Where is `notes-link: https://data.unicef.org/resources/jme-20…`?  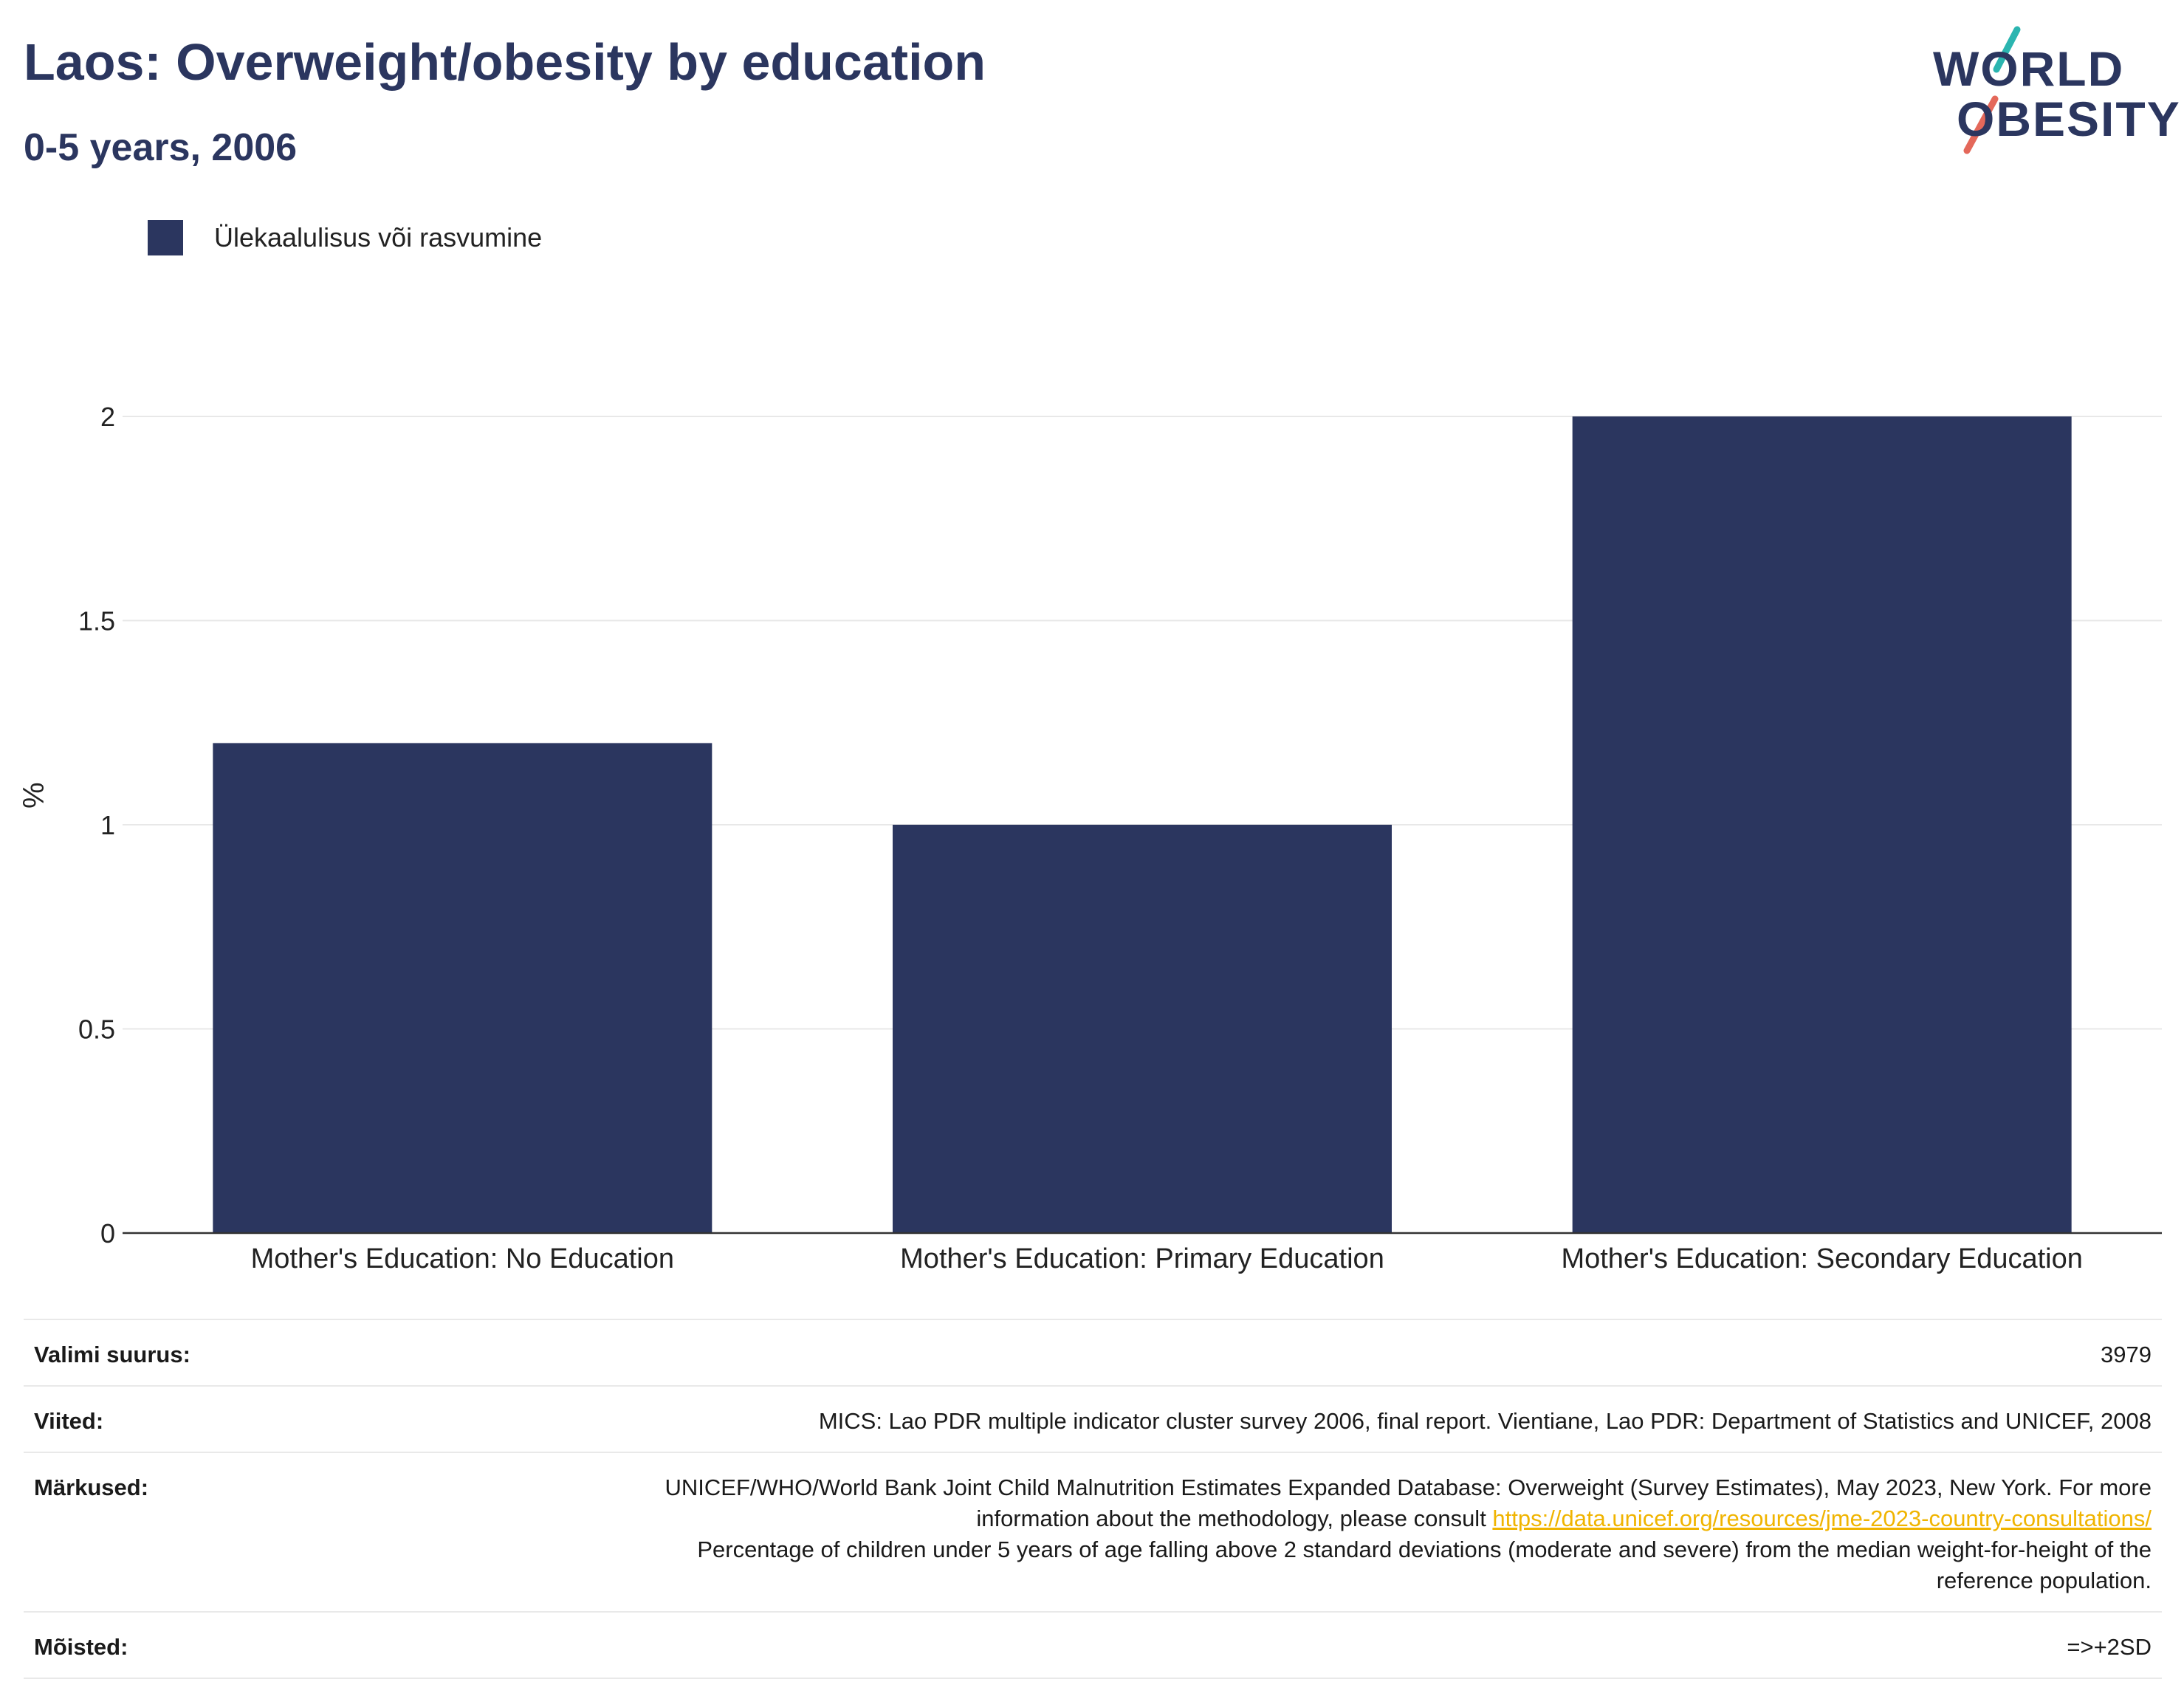
notes-link: https://data.unicef.org/resources/jme-20… is located at coordinates (1822, 1518).